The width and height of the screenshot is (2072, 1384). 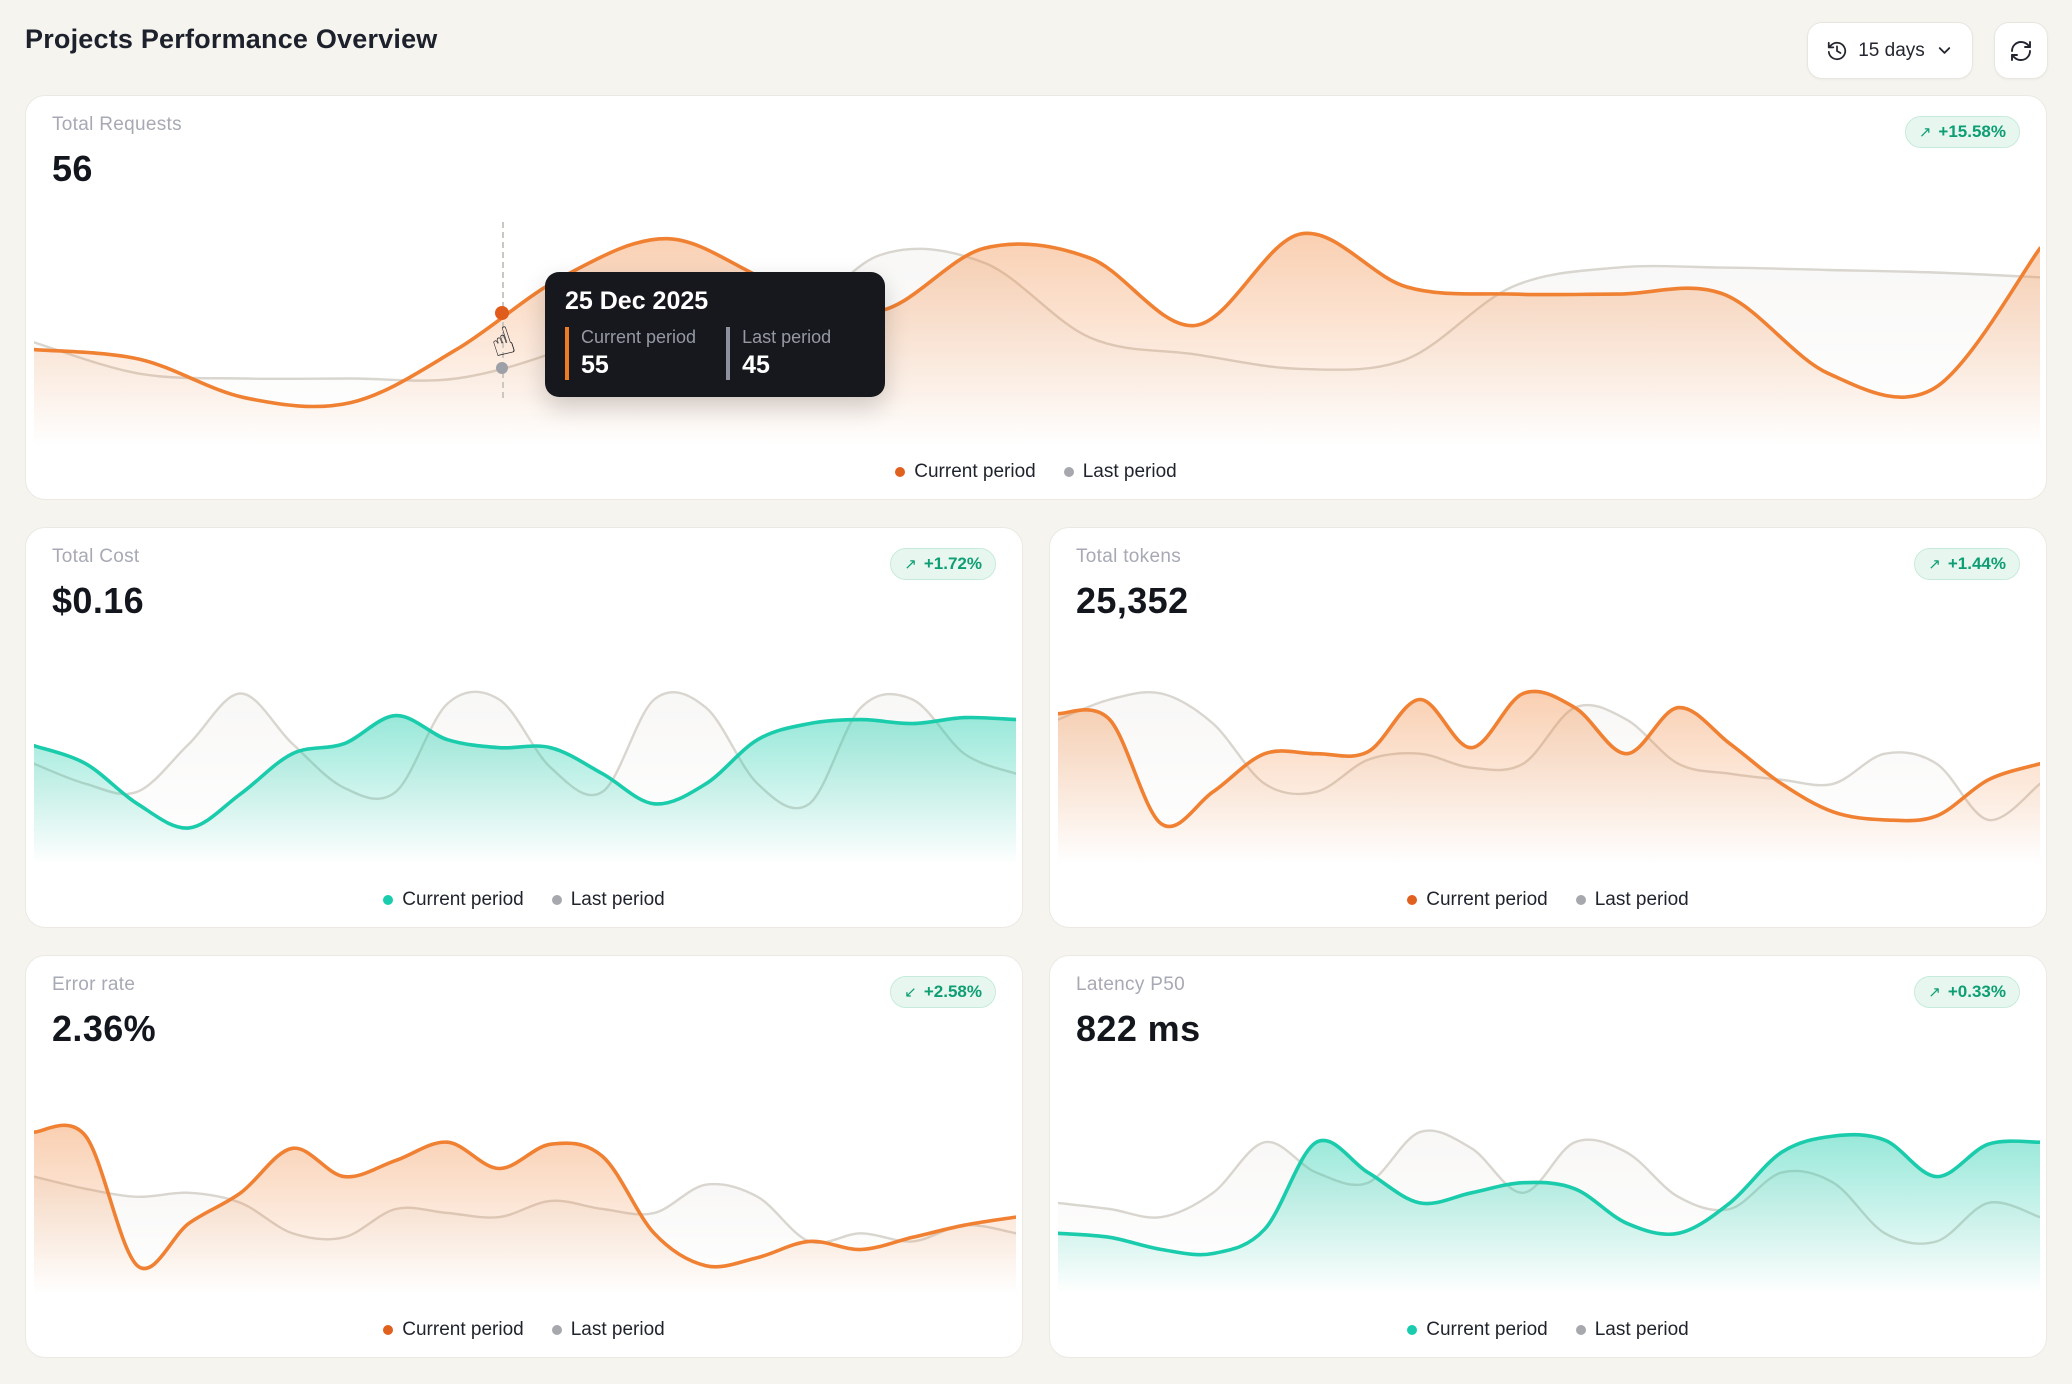 What do you see at coordinates (502, 368) in the screenshot?
I see `hover-point-last` at bounding box center [502, 368].